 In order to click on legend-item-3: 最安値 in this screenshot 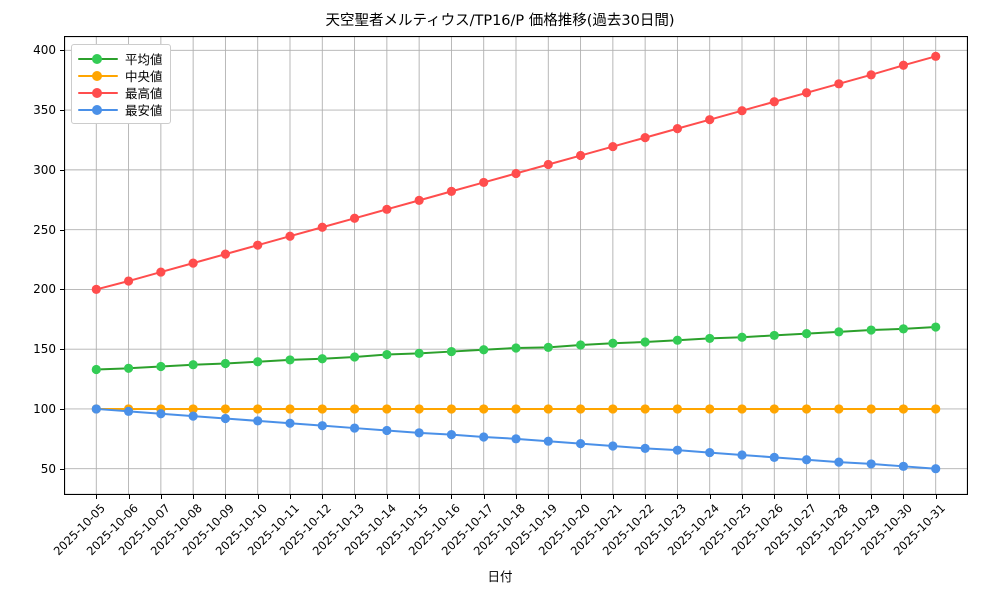, I will do `click(120, 109)`.